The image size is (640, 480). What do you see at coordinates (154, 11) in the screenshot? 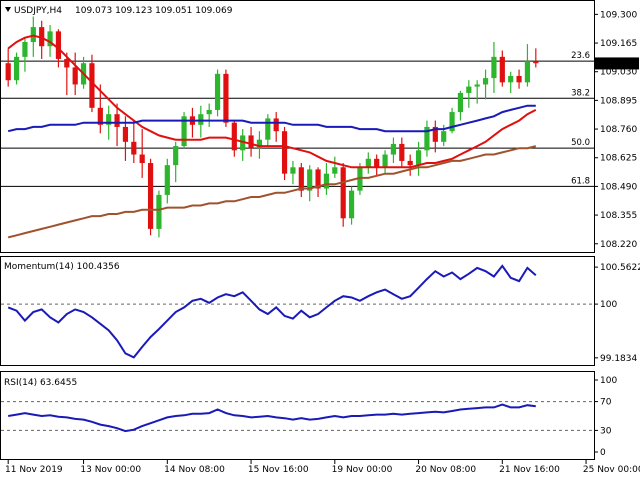
I see `ohlc-label: 109.073 109.123 109.051 109.069` at bounding box center [154, 11].